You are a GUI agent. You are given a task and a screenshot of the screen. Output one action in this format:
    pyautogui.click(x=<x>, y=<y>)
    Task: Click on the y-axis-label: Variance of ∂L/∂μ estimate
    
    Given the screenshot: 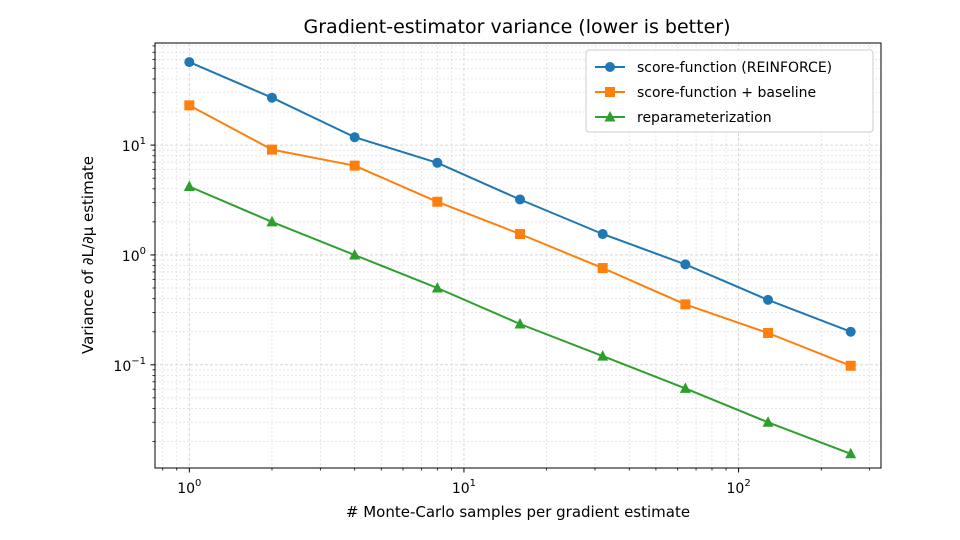 What is the action you would take?
    pyautogui.click(x=88, y=255)
    